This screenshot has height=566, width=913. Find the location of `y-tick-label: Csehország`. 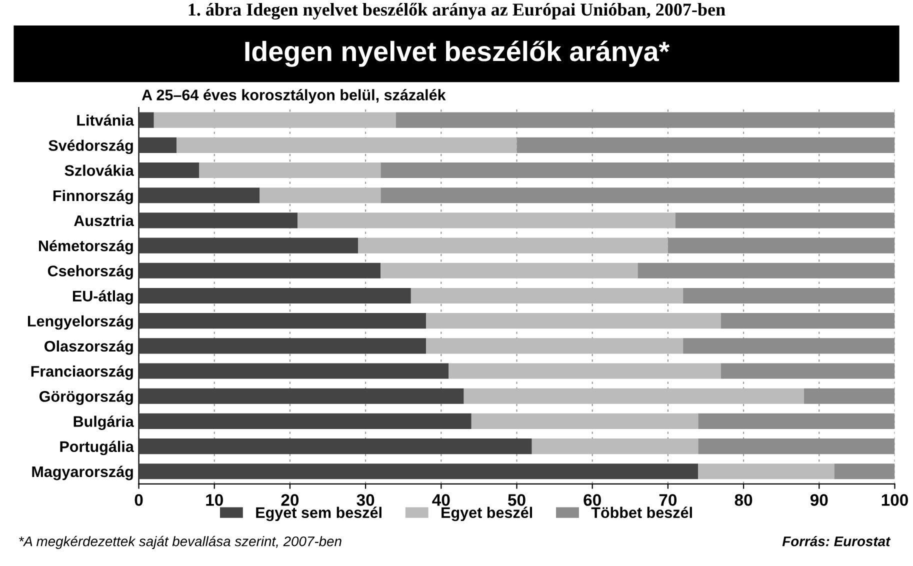

y-tick-label: Csehország is located at coordinates (90, 272).